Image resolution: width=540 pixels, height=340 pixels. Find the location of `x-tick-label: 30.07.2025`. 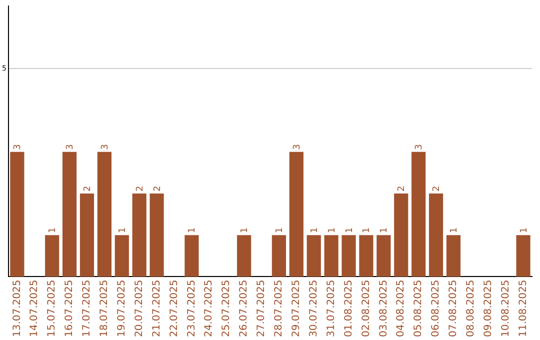

x-tick-label: 30.07.2025 is located at coordinates (314, 309).